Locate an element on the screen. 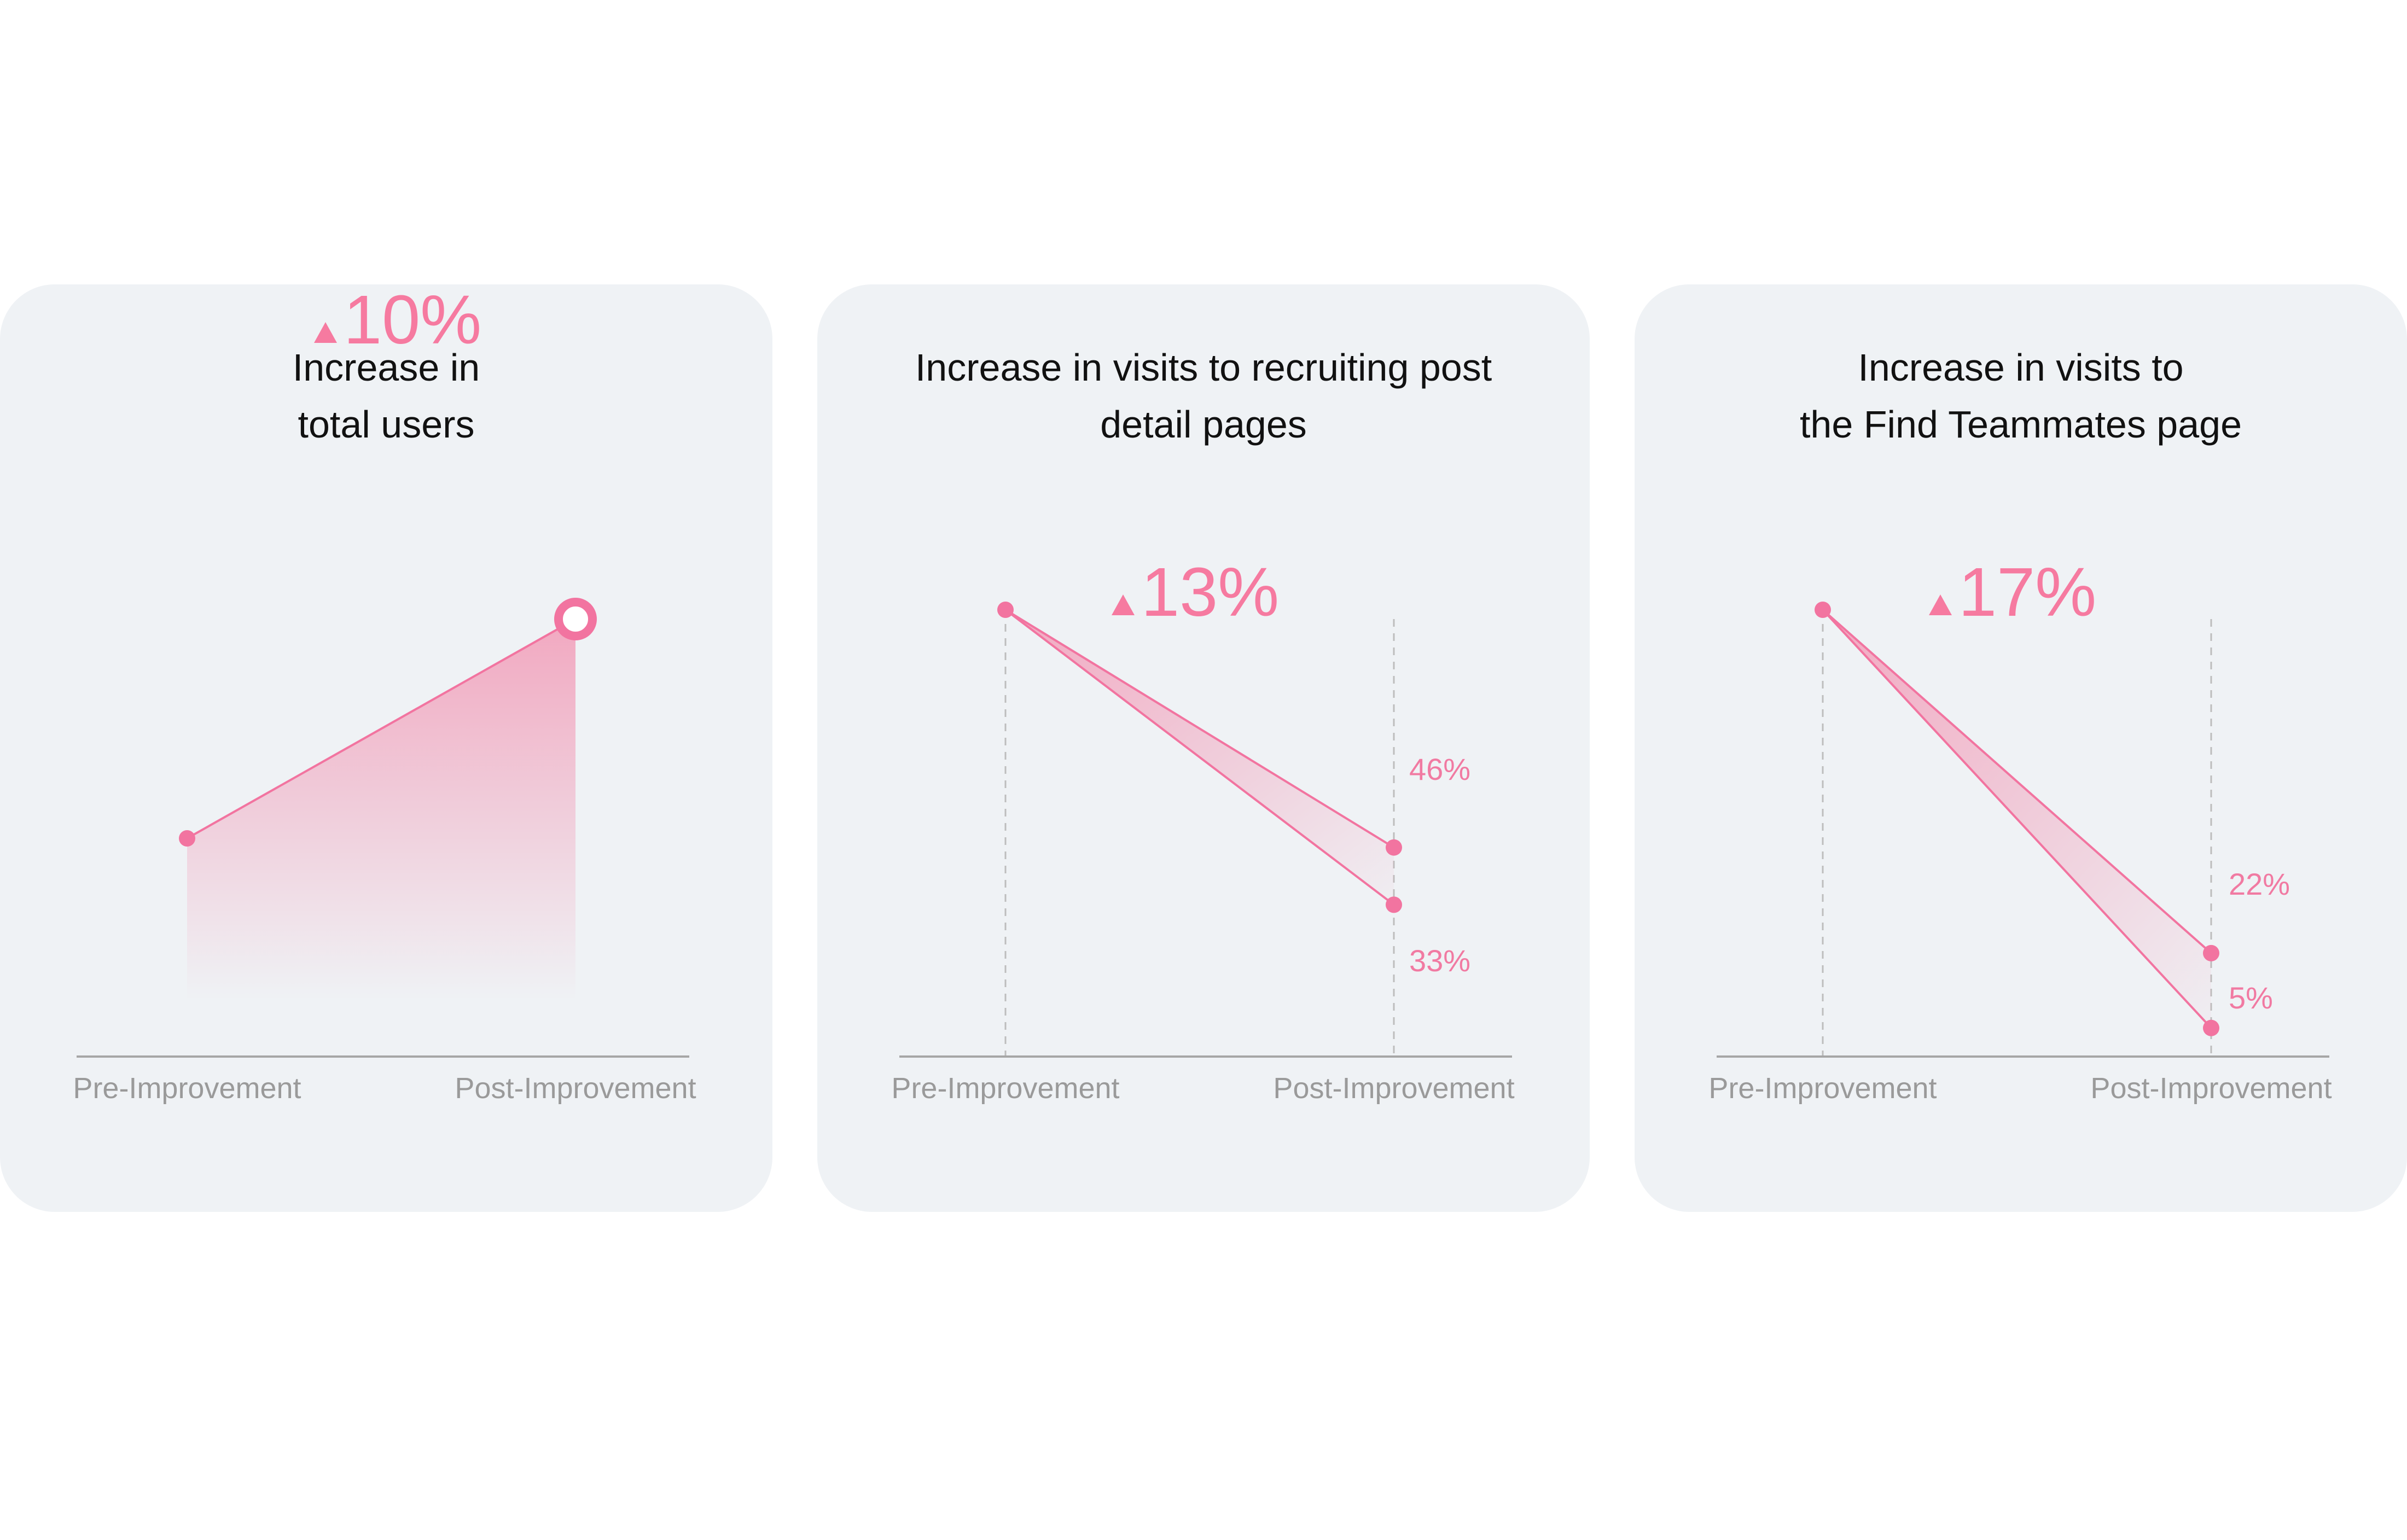  area-fill is located at coordinates (381, 810).